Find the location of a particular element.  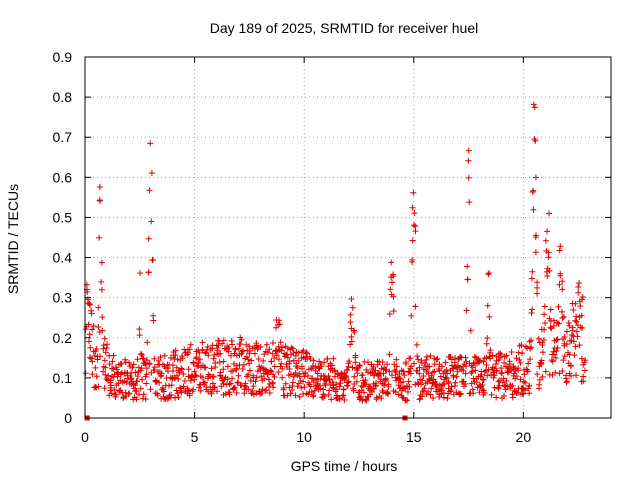

y-tick-label: 0.8 is located at coordinates (63, 97).